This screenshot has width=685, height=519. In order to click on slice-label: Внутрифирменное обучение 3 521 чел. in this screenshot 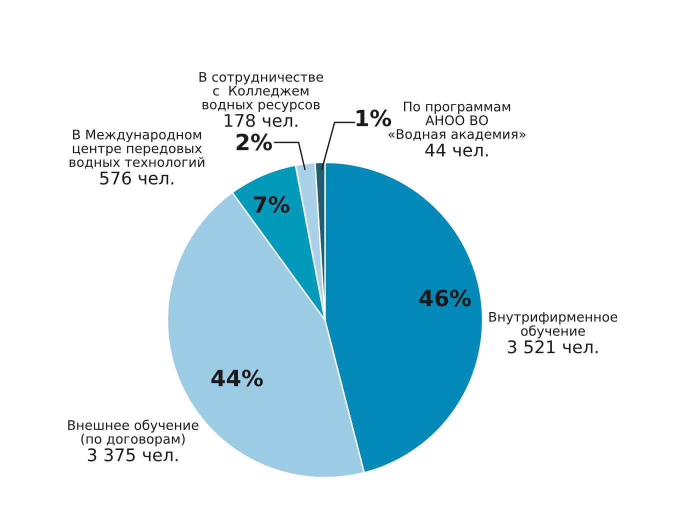, I will do `click(553, 333)`.